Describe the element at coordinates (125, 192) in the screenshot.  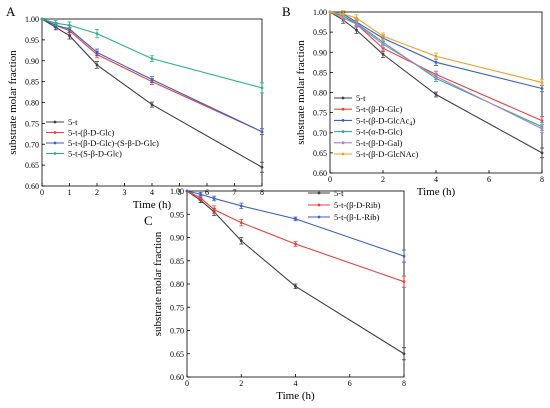
I see `x-tick-label: 3` at that location.